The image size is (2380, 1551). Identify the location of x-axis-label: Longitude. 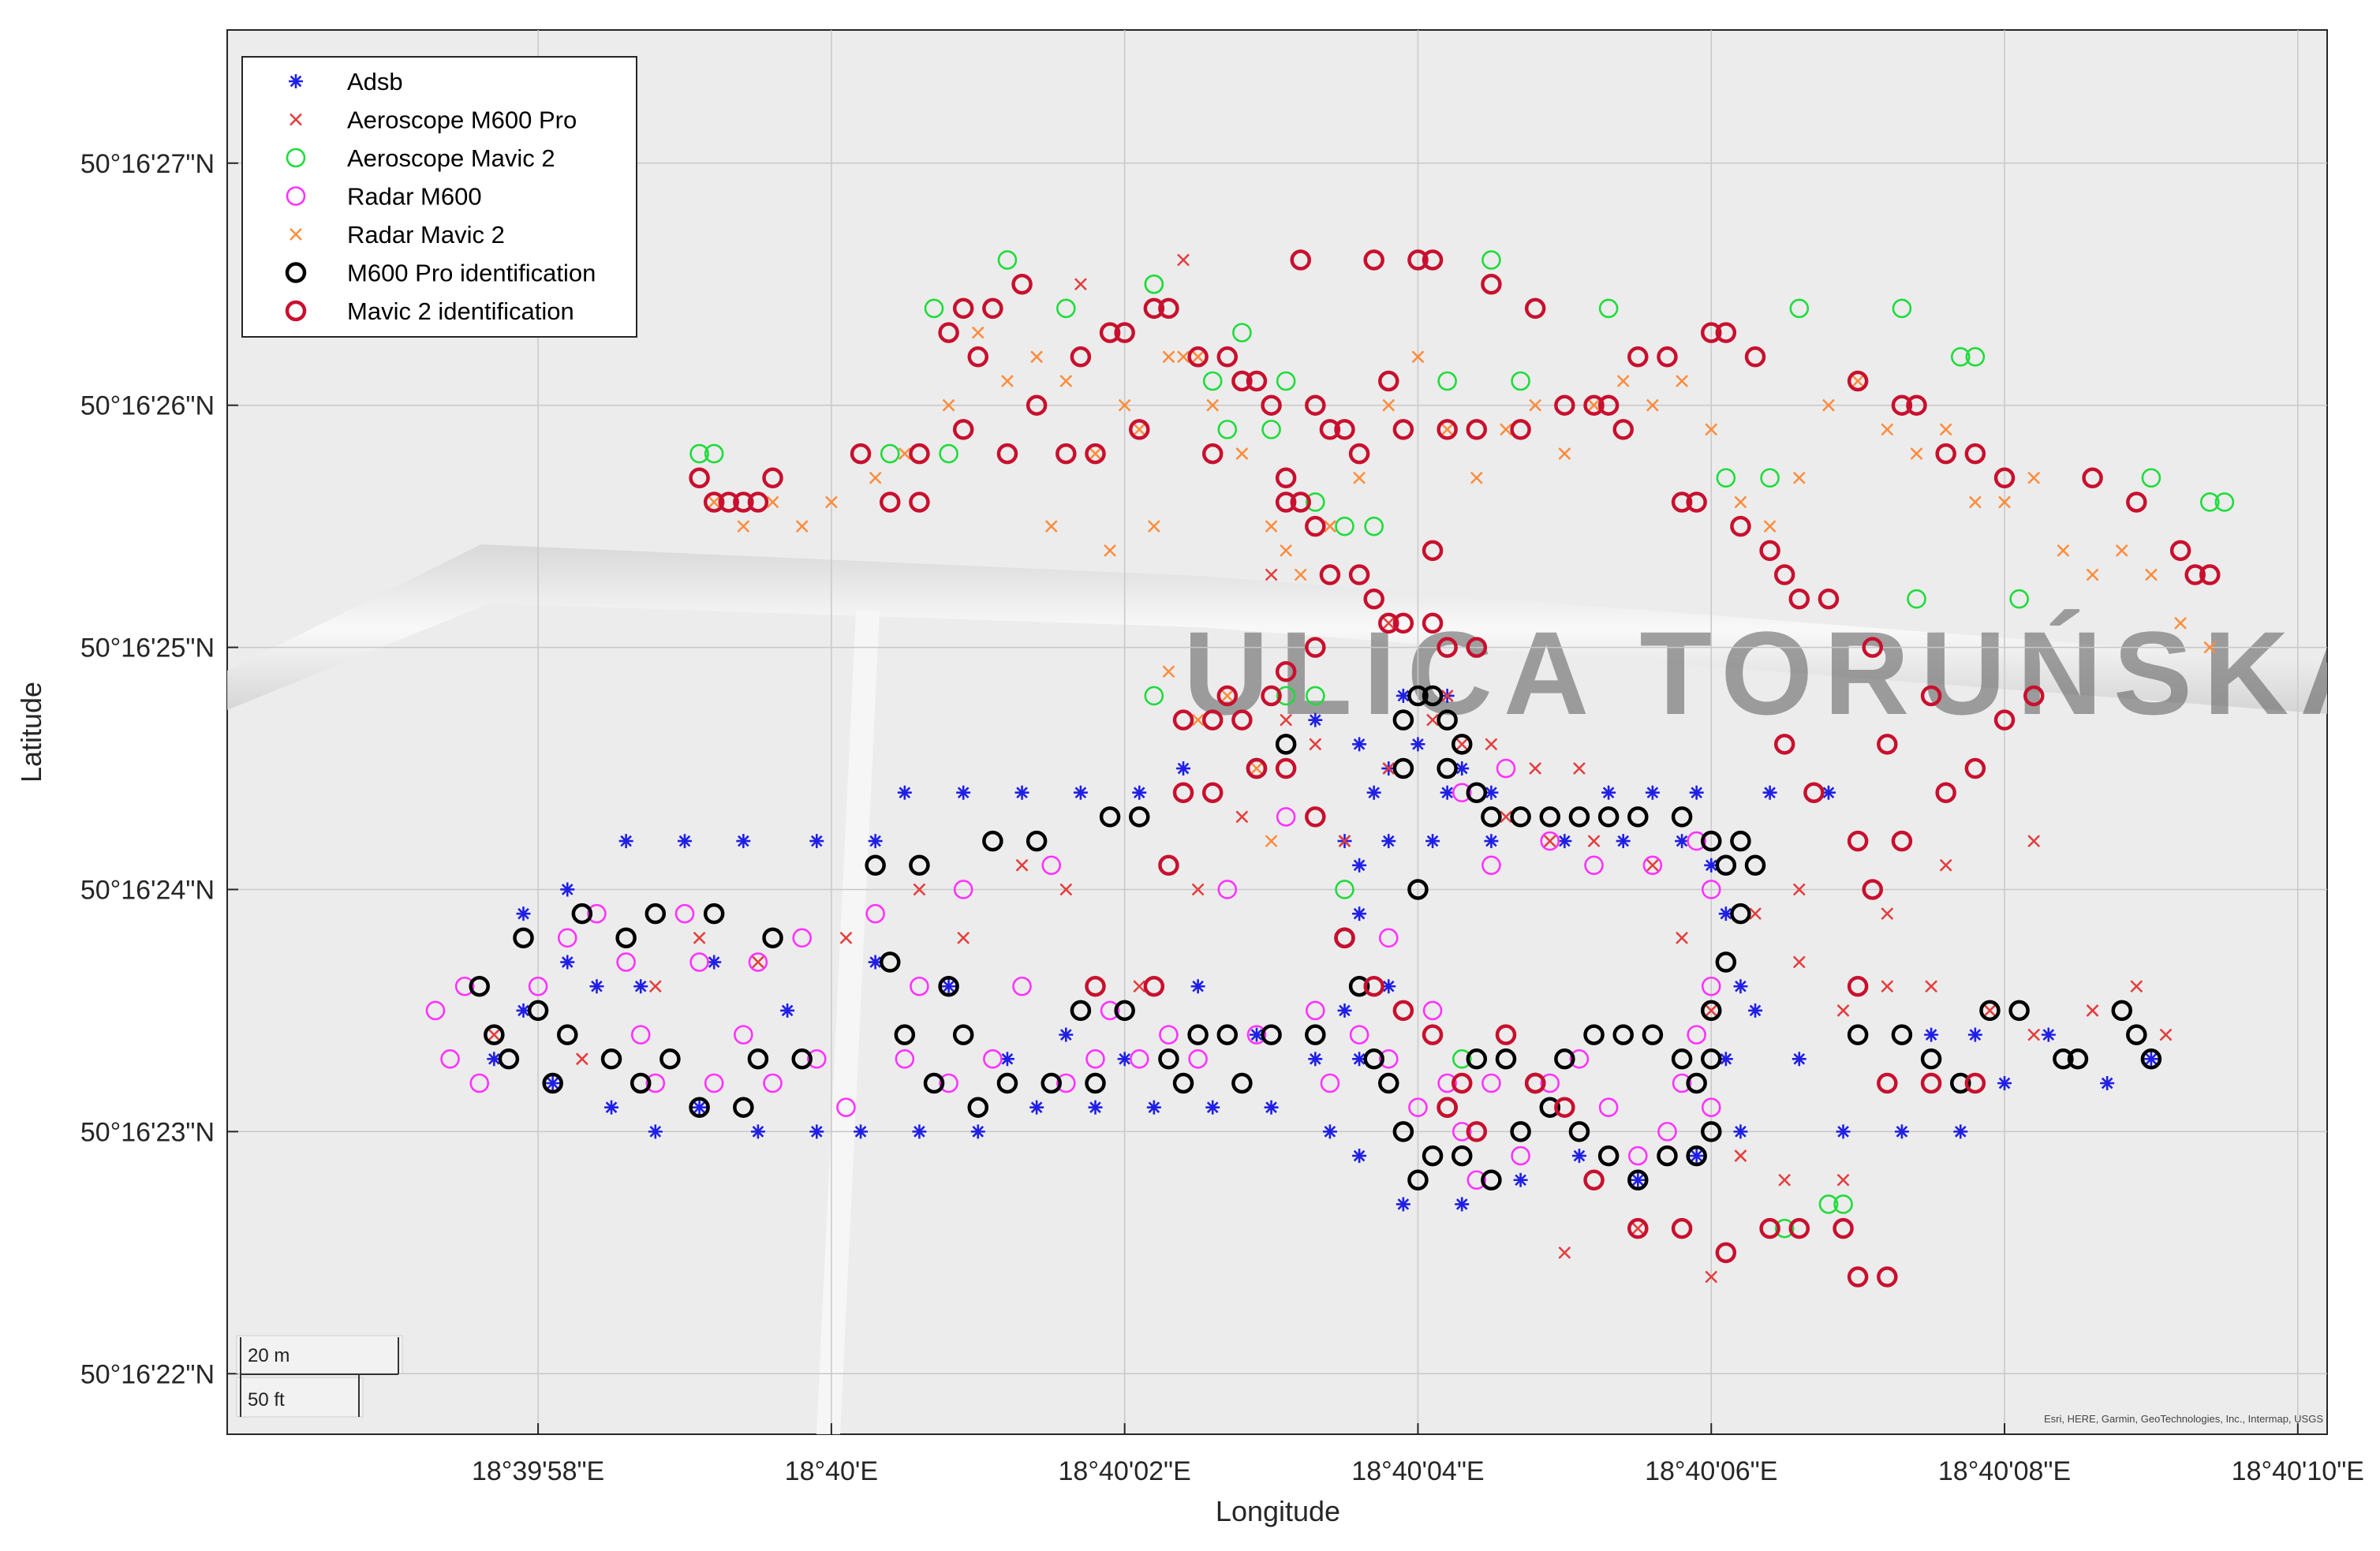
(1278, 1511).